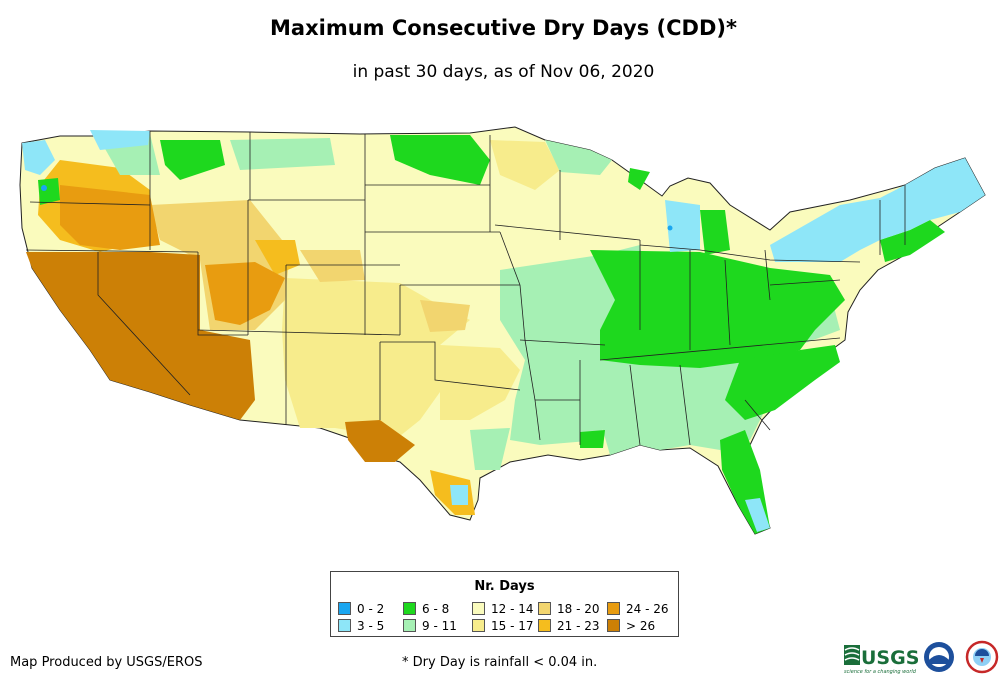  Describe the element at coordinates (880, 672) in the screenshot. I see `usgs-tagline: science for a changing world` at that location.